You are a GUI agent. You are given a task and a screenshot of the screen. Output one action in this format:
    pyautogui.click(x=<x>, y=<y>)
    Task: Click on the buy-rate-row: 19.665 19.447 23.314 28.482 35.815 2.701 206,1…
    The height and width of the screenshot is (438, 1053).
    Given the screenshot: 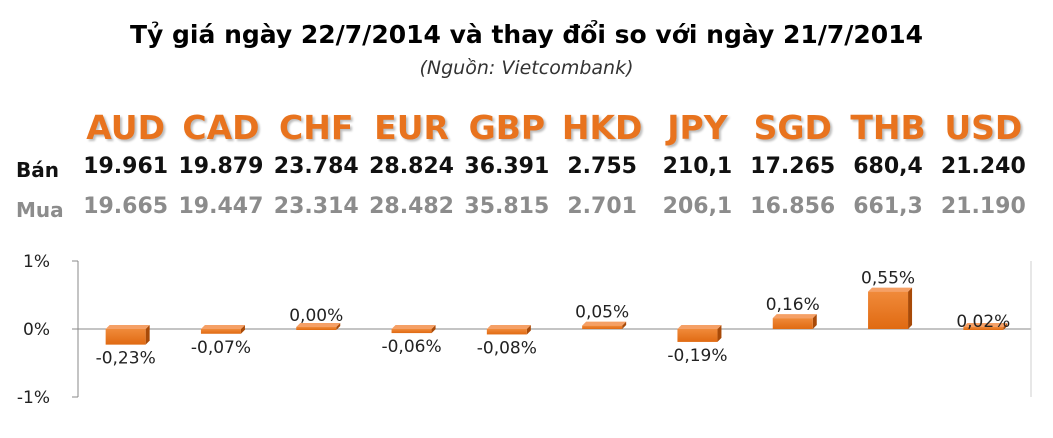 What is the action you would take?
    pyautogui.click(x=554, y=214)
    